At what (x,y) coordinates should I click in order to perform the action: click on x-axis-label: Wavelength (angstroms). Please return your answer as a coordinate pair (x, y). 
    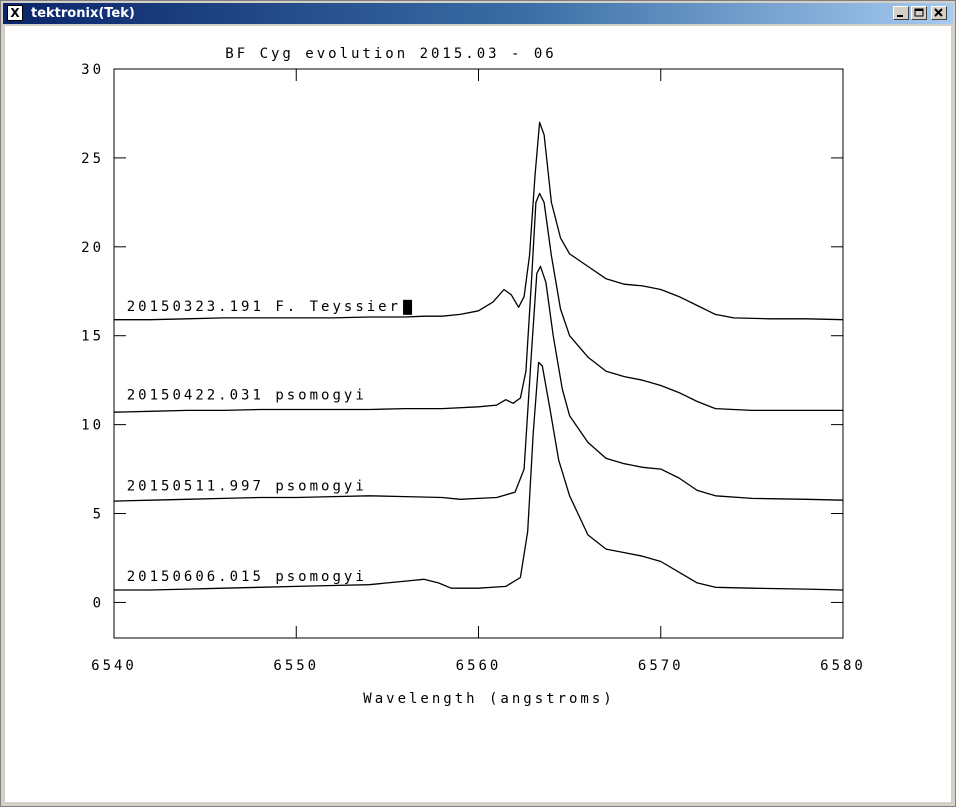
    Looking at the image, I should click on (488, 699).